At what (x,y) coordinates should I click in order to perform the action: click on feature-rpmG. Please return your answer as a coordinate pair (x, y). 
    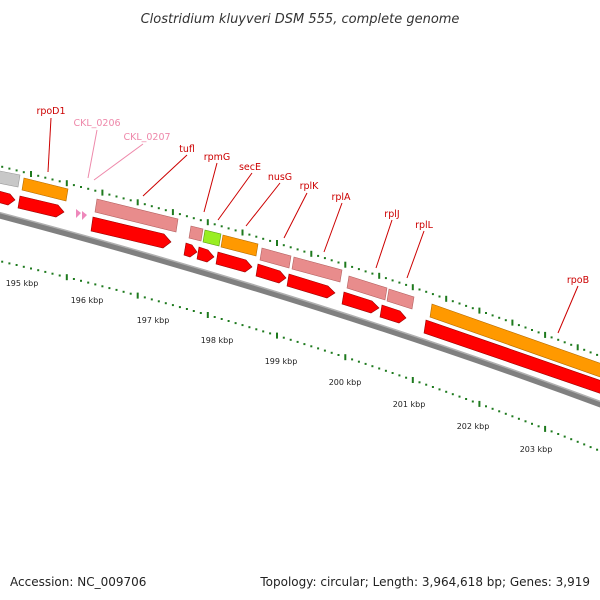
    Looking at the image, I should click on (196, 233).